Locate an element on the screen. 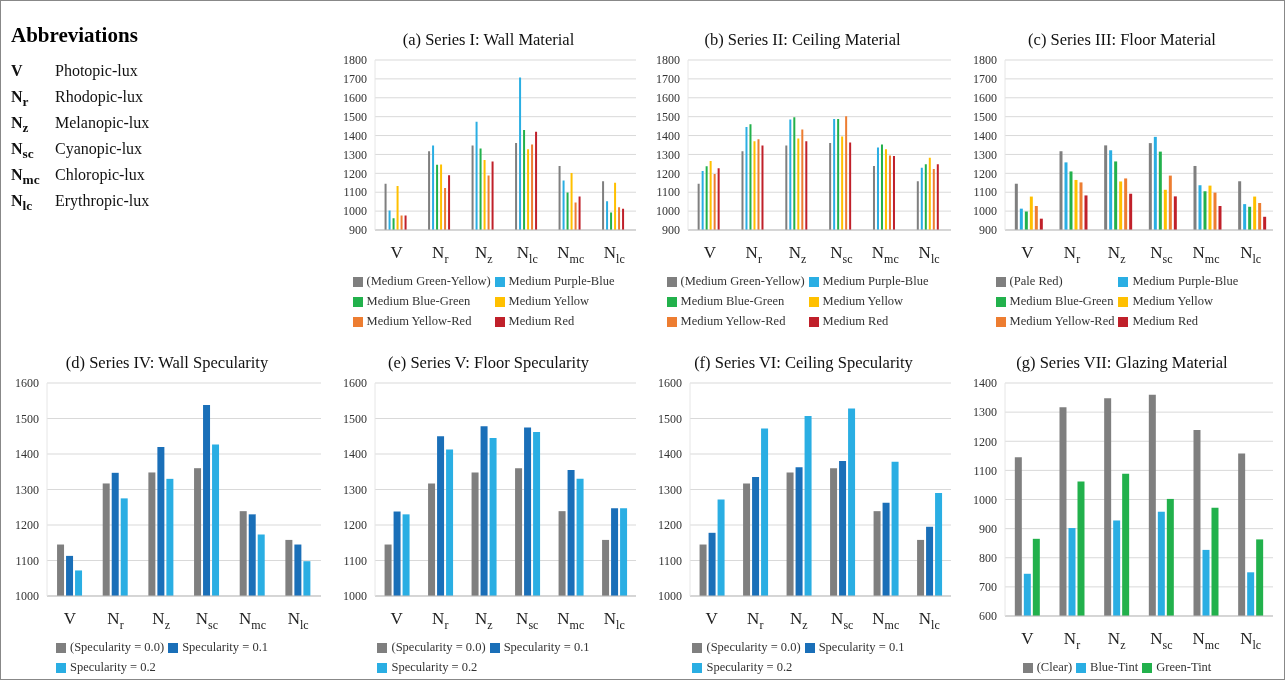 The image size is (1285, 680). legend-label: (Pale Red) is located at coordinates (1036, 281).